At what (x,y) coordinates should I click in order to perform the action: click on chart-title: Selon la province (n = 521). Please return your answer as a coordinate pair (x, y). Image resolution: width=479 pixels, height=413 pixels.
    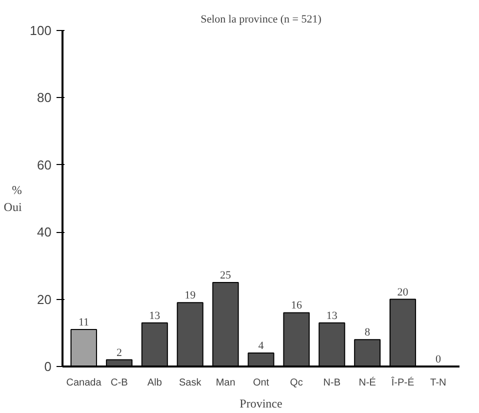
    Looking at the image, I should click on (261, 20).